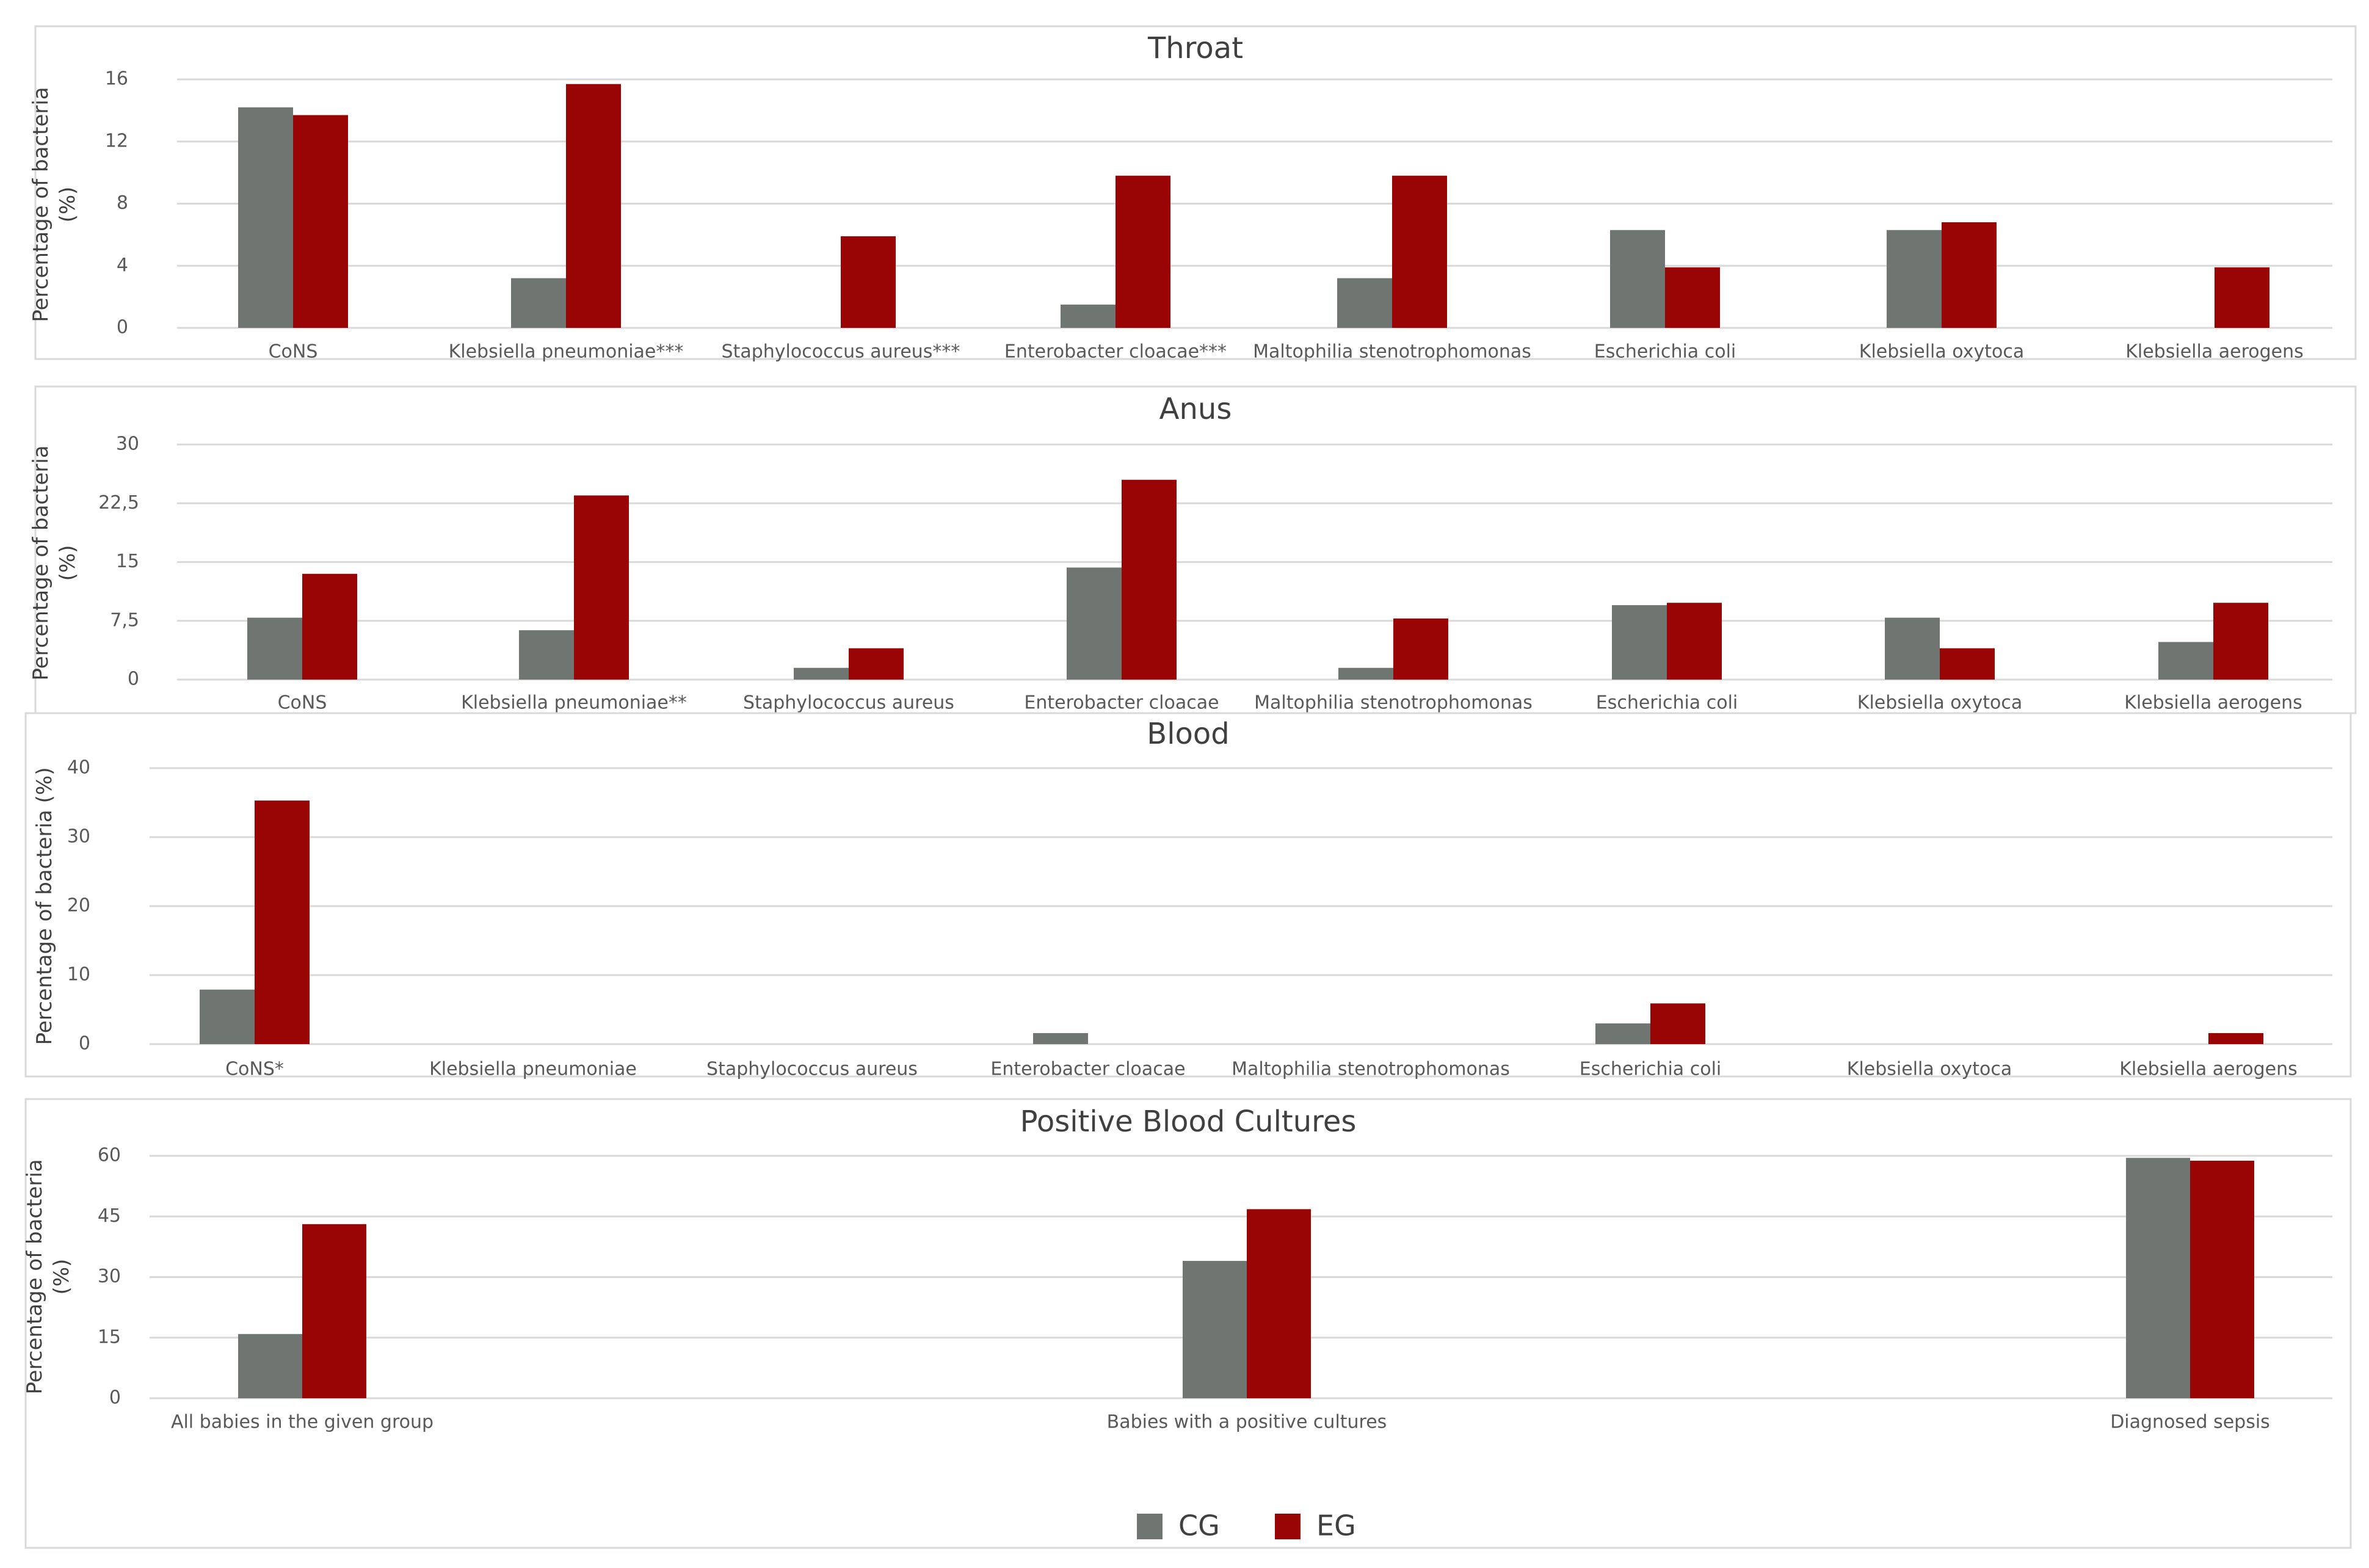 The width and height of the screenshot is (2369, 1568). What do you see at coordinates (1667, 703) in the screenshot?
I see `anus-category-label: Escherichia coli` at bounding box center [1667, 703].